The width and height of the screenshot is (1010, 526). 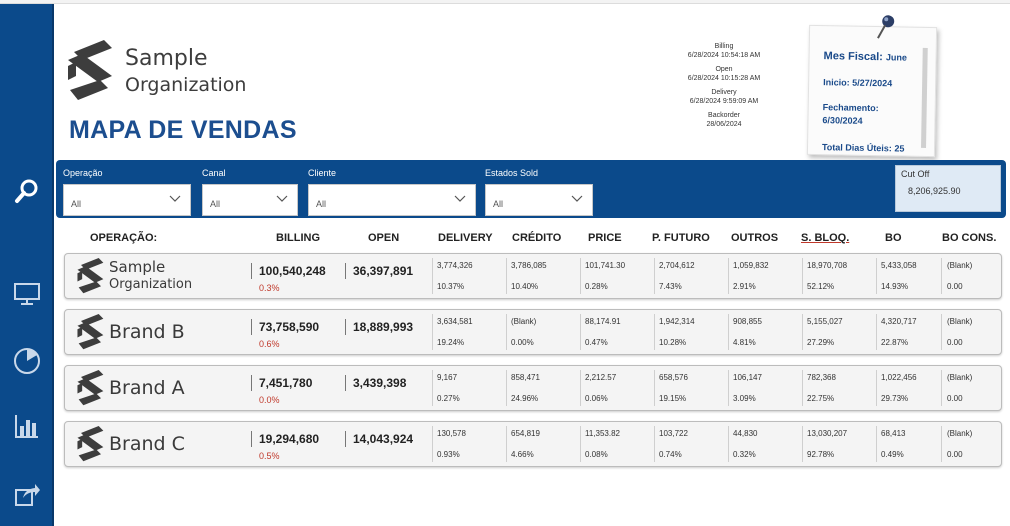 What do you see at coordinates (186, 85) in the screenshot?
I see `org-name-line2: Organization` at bounding box center [186, 85].